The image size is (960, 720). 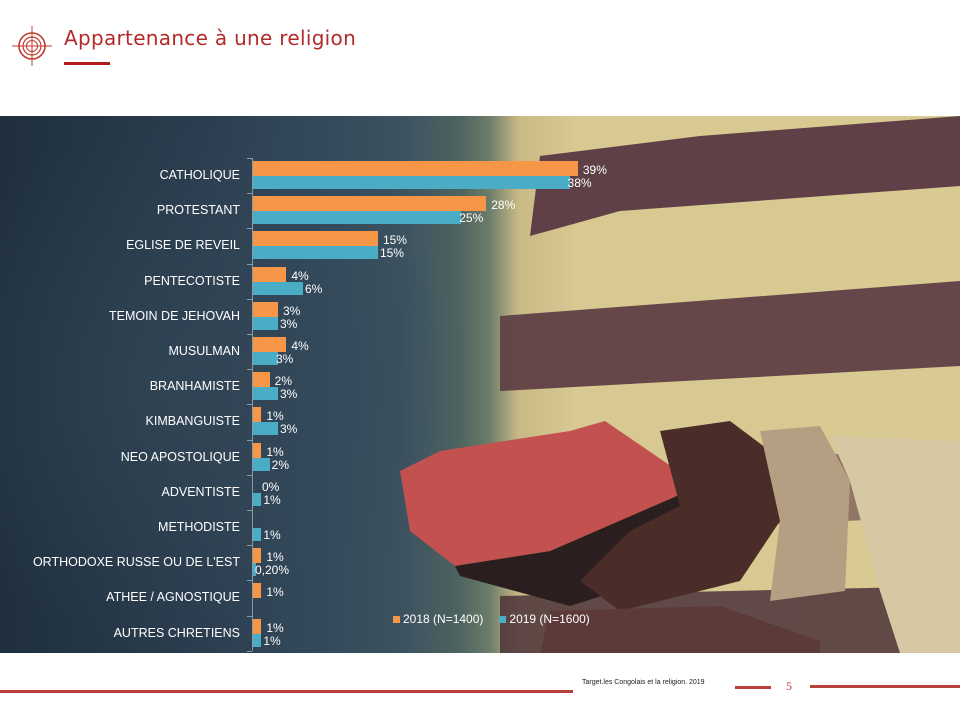 What do you see at coordinates (199, 175) in the screenshot?
I see `category-label: CATHOLIQUE` at bounding box center [199, 175].